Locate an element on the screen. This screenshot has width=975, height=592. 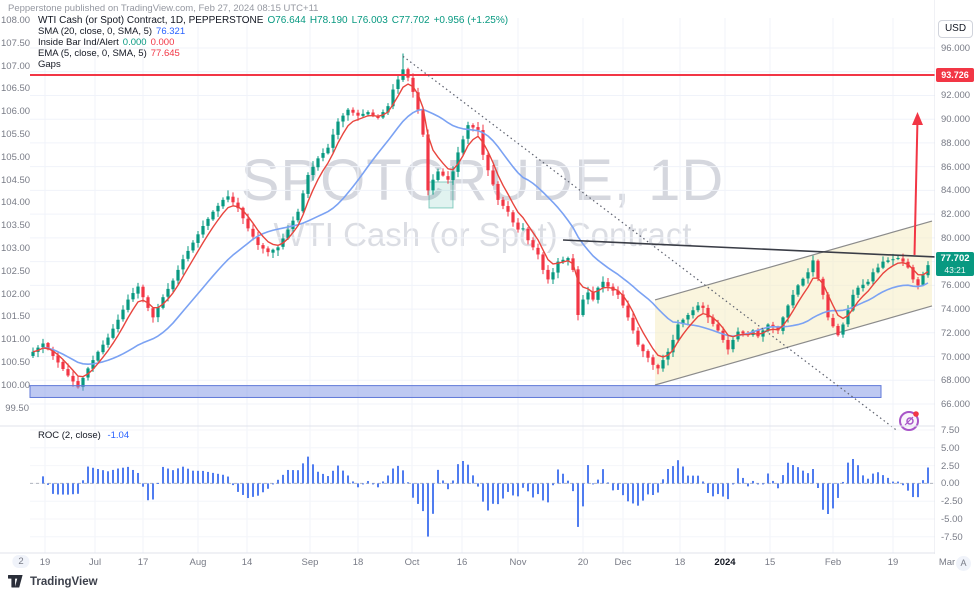
time-axis-label: 15 is located at coordinates (770, 562).